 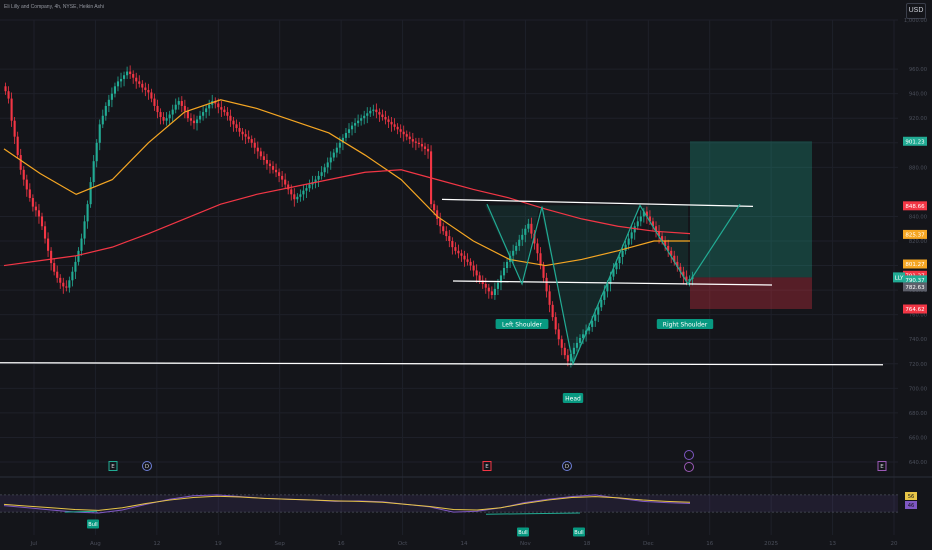 I want to click on pattern-label-text: Right Shoulder, so click(x=685, y=324).